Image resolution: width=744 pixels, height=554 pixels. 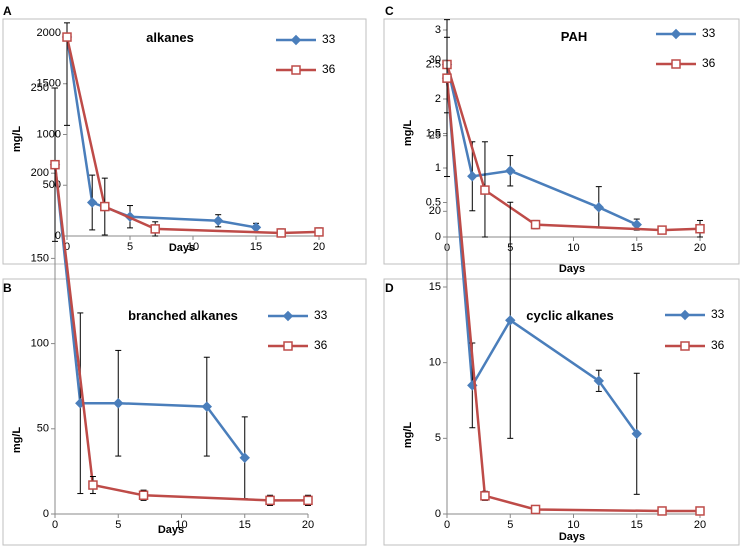 I want to click on chart-title: alkanes, so click(x=170, y=37).